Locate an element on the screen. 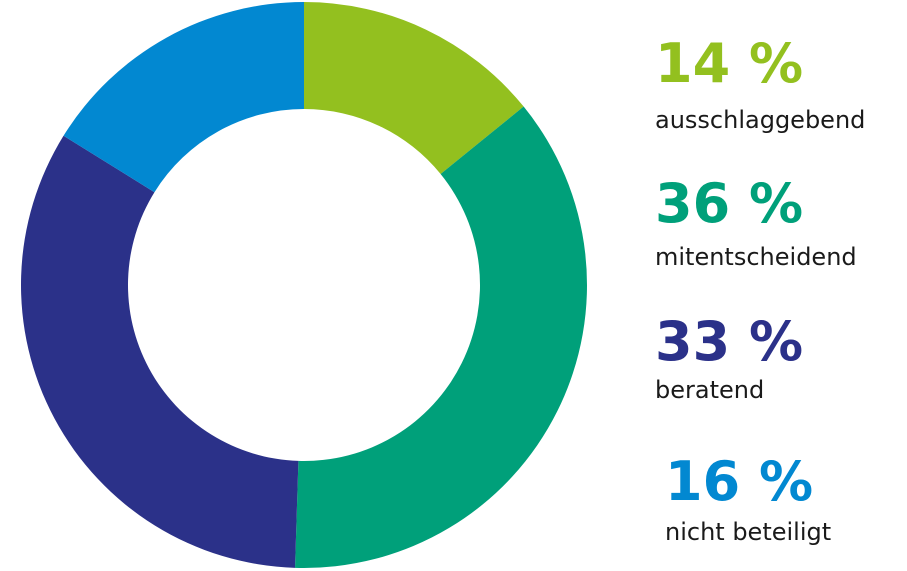  value-label: 33 % is located at coordinates (729, 341).